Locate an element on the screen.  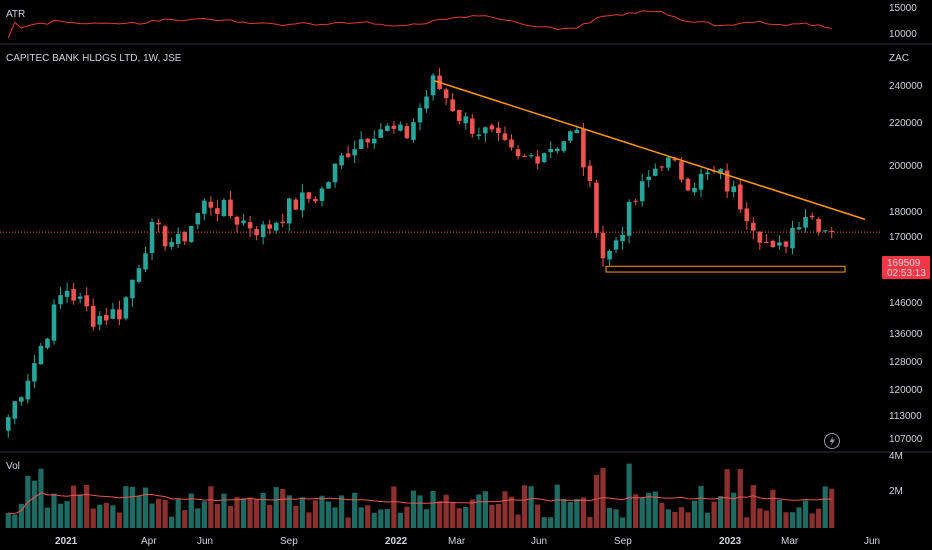
time-label: Jun is located at coordinates (872, 541).